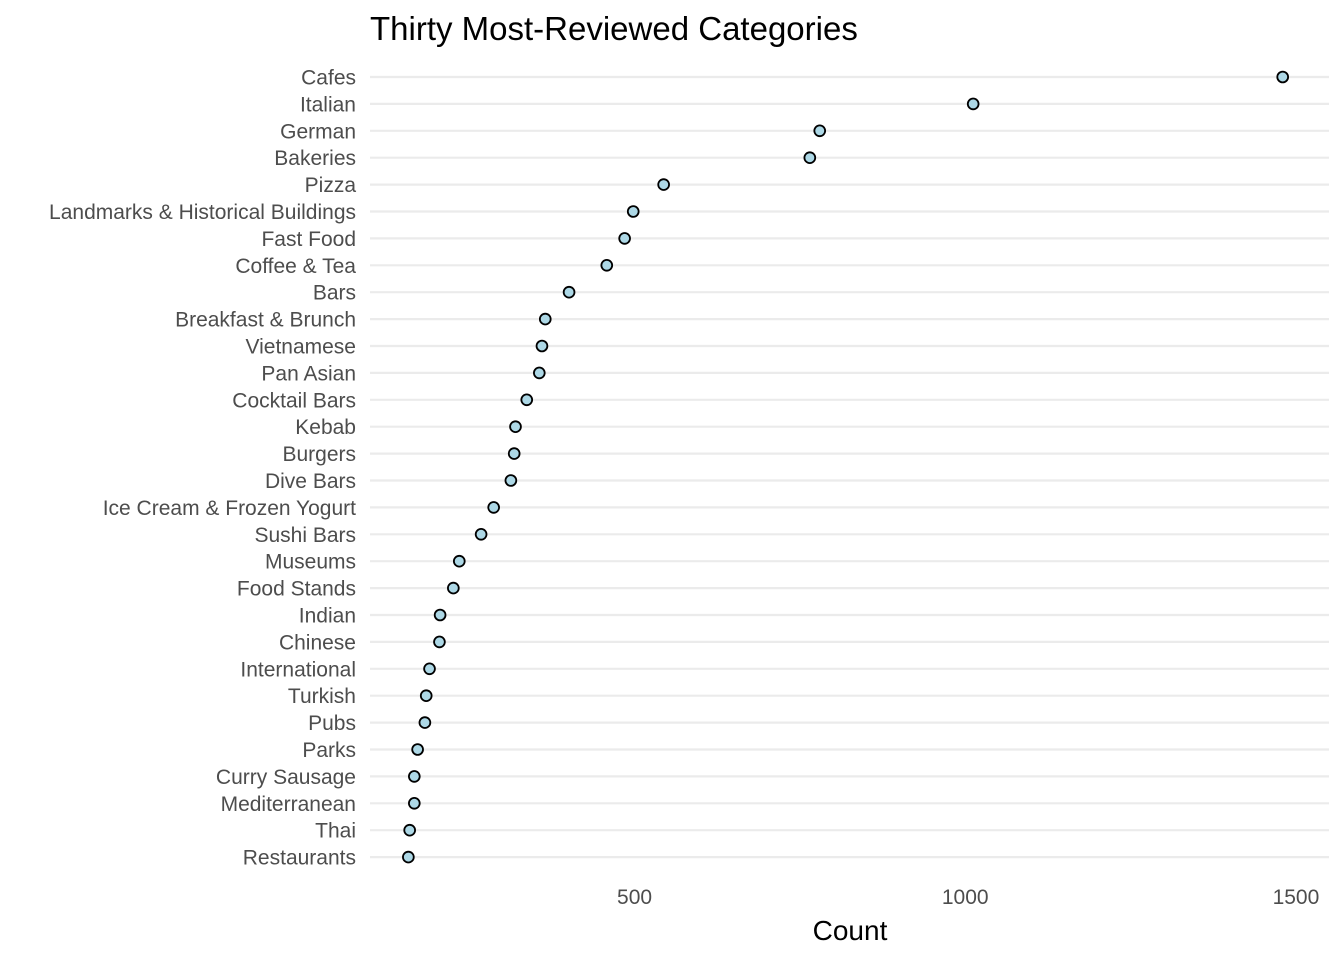  What do you see at coordinates (288, 804) in the screenshot?
I see `category-label: Mediterranean` at bounding box center [288, 804].